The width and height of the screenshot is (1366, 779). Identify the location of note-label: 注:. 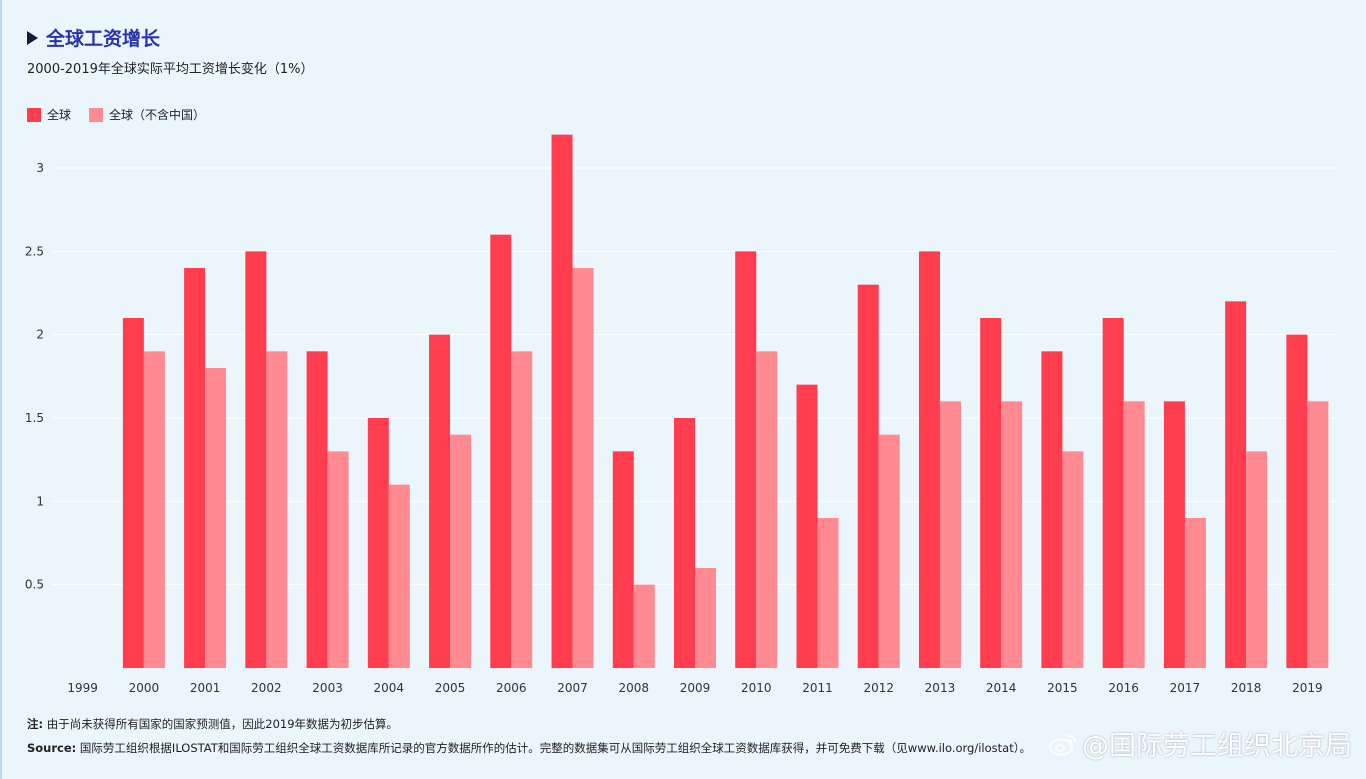
(35, 724).